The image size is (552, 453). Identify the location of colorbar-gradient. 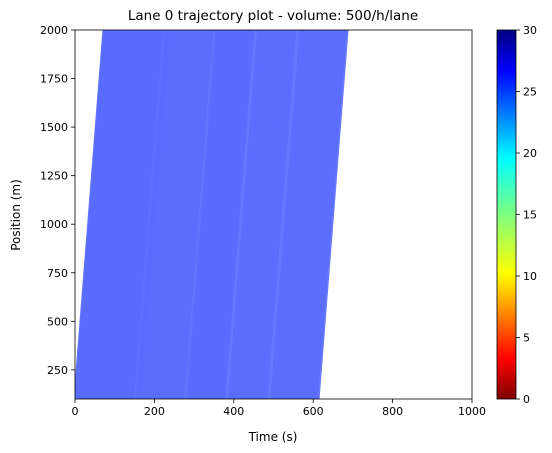
(506, 214).